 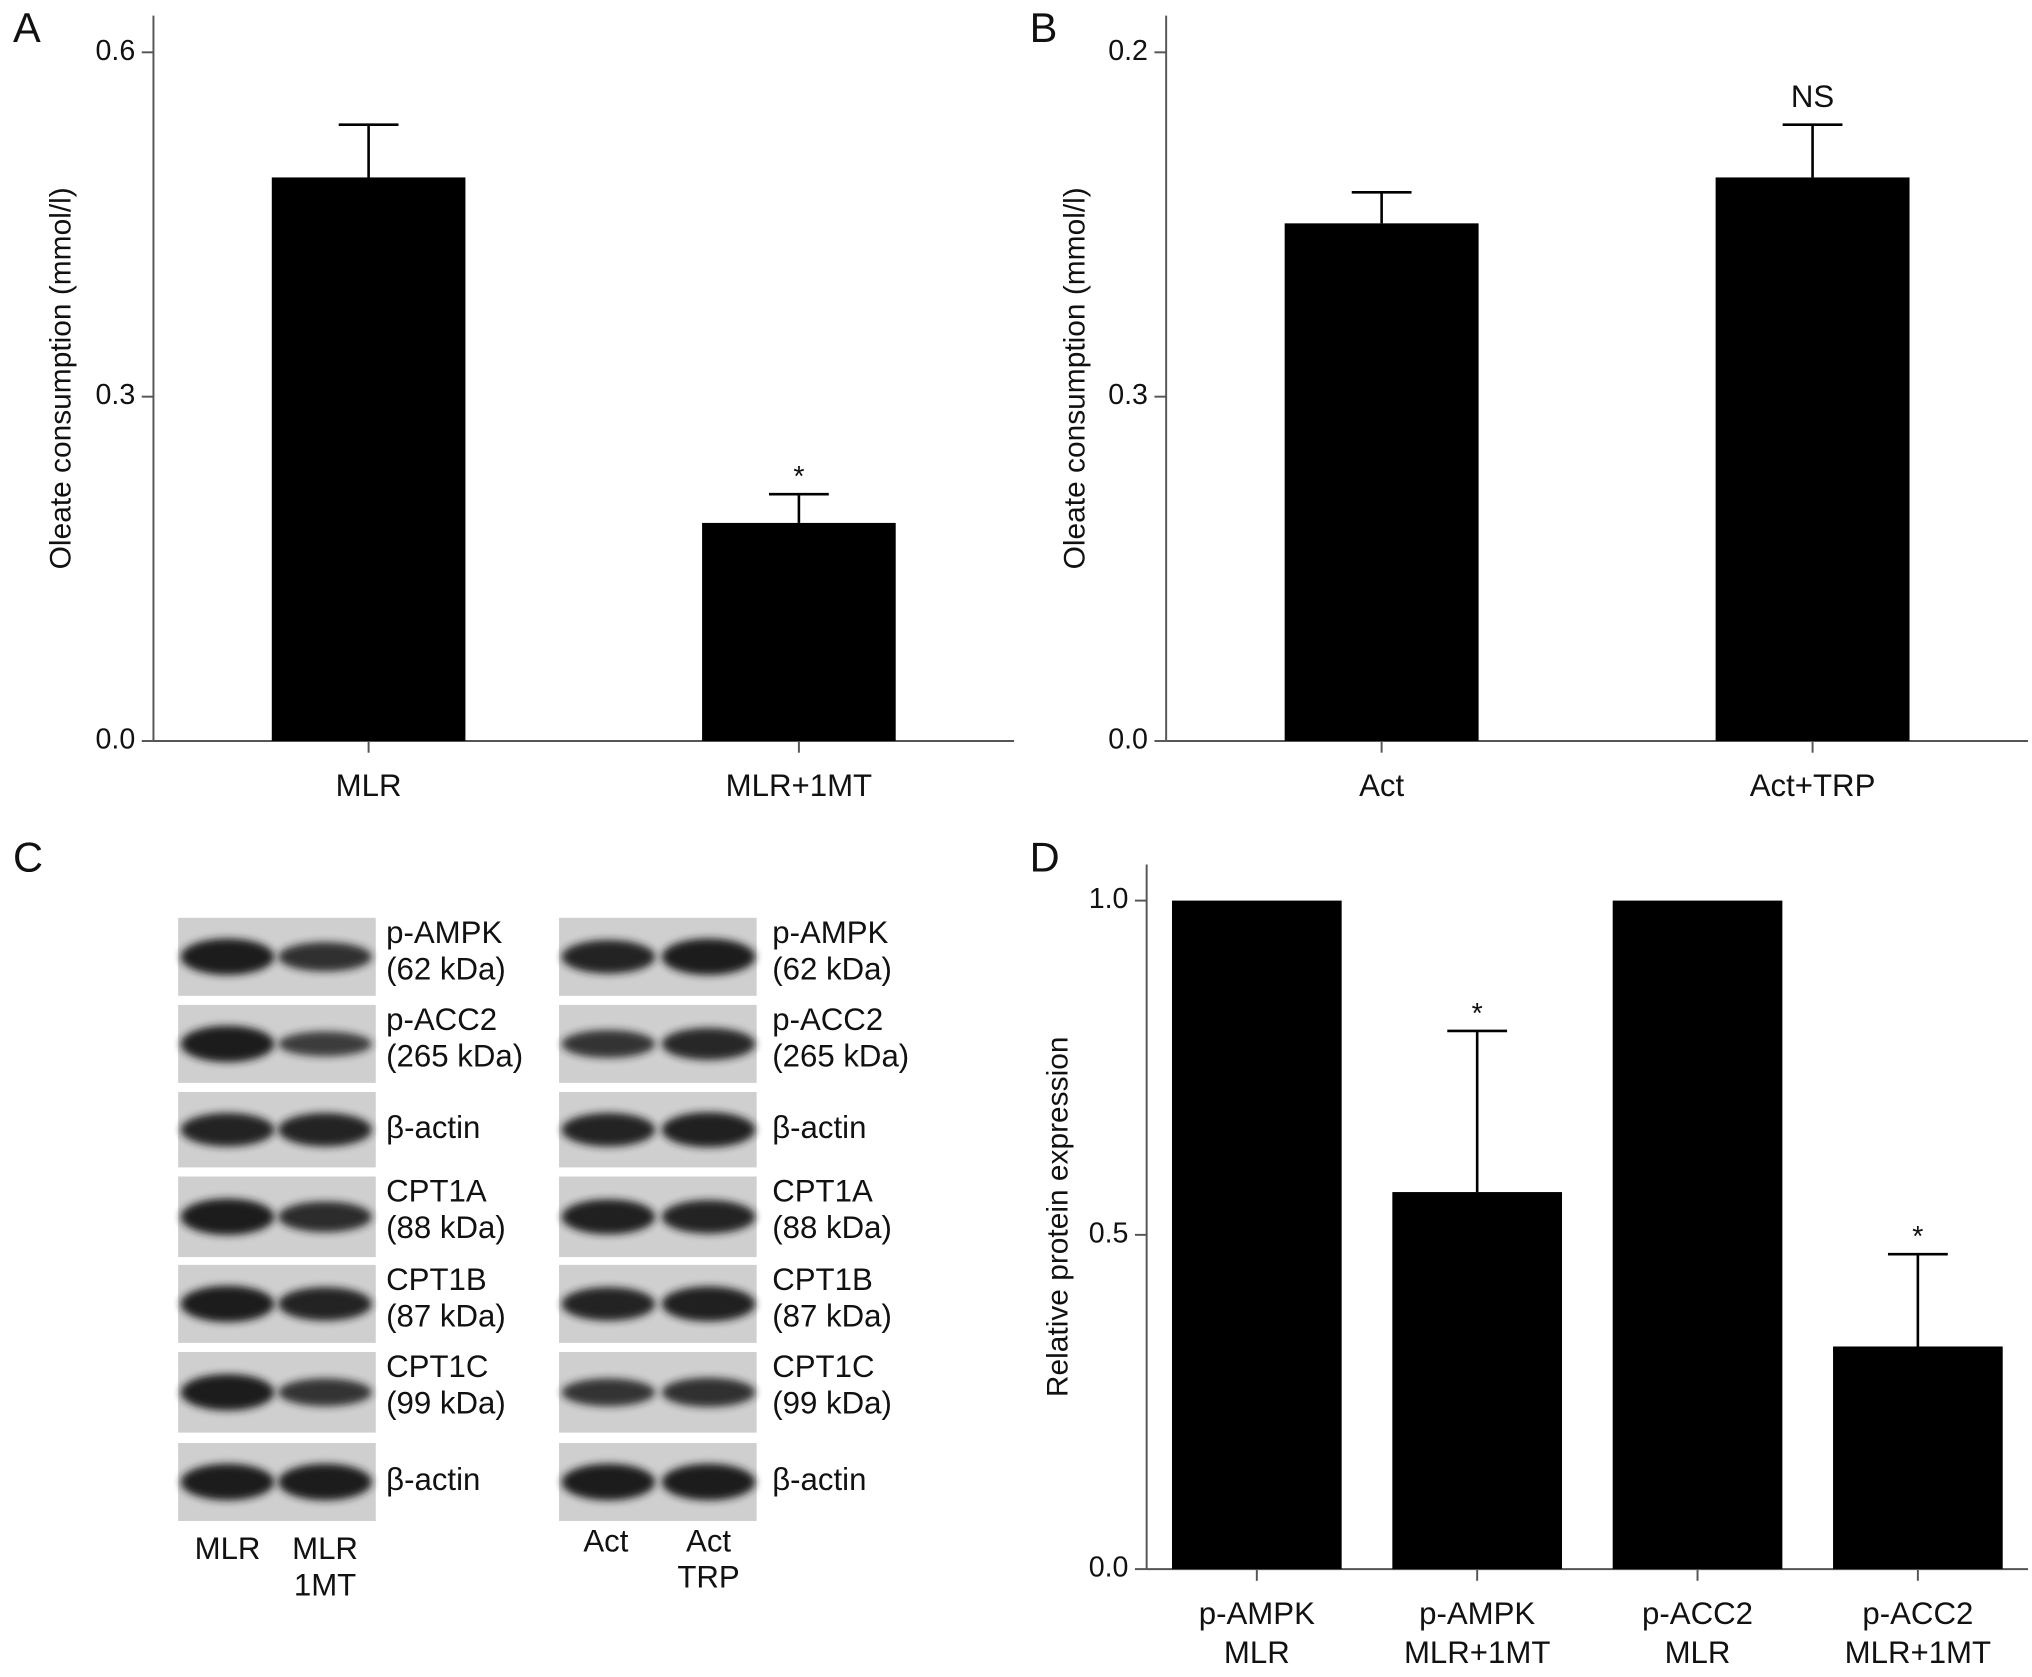 What do you see at coordinates (1128, 51) in the screenshot?
I see `y-tick-label: 0.2` at bounding box center [1128, 51].